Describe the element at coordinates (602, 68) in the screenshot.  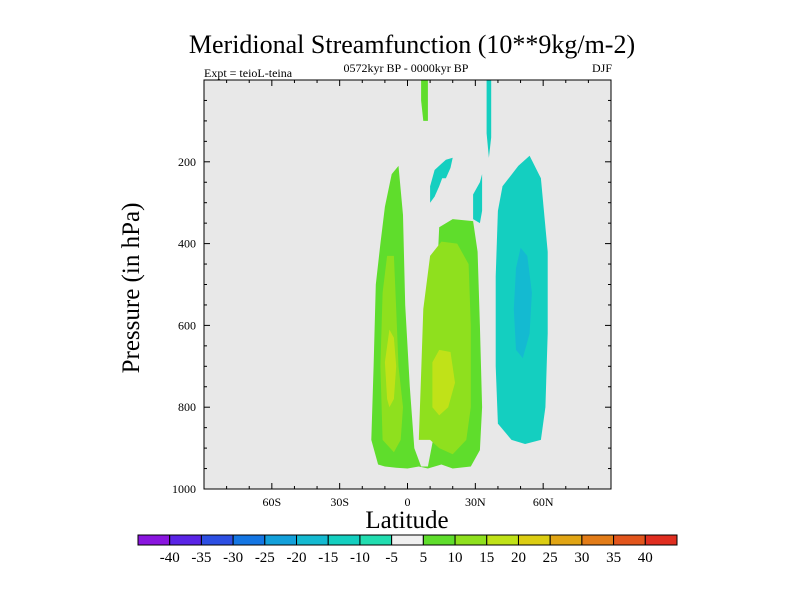
I see `season-label: DJF` at that location.